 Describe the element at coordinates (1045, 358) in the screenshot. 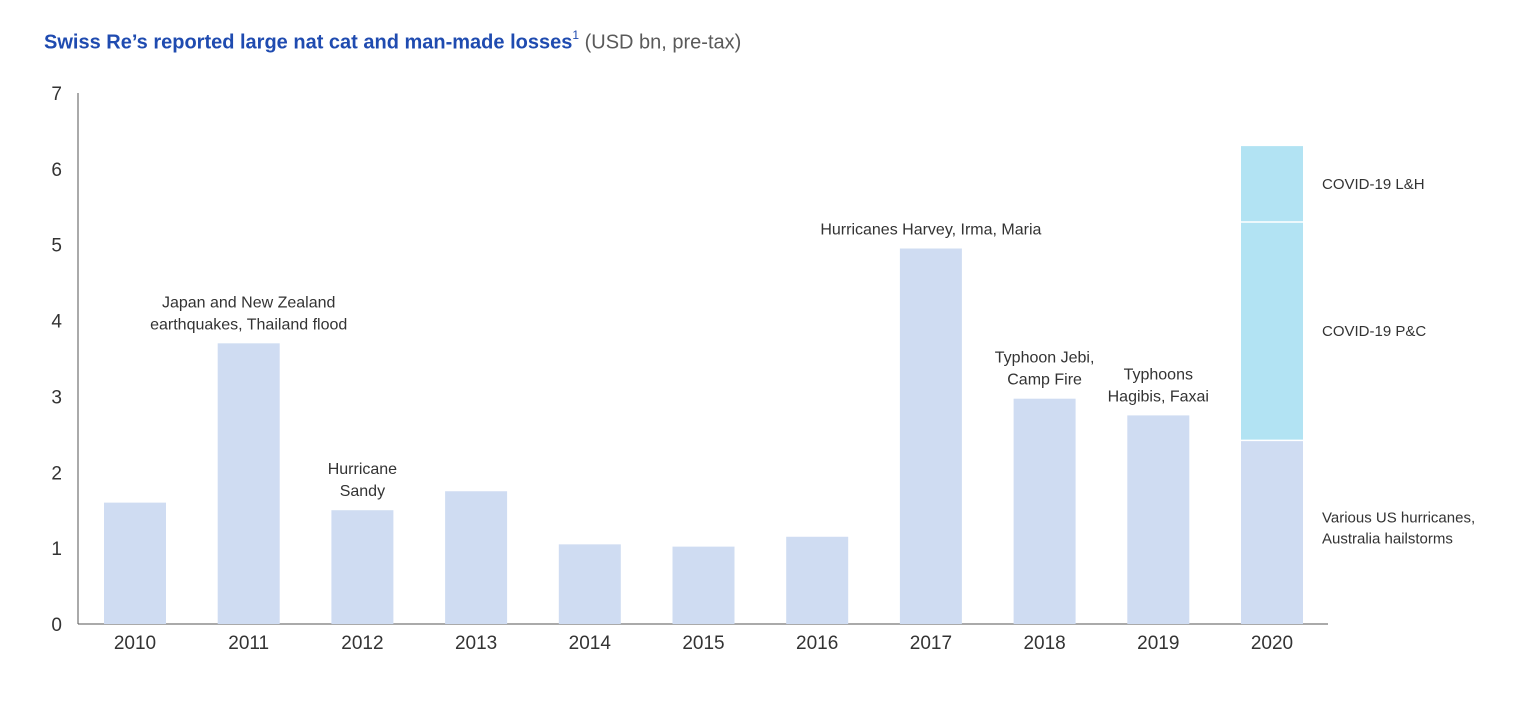

I see `annotation-2018: Typhoon Jebi,` at that location.